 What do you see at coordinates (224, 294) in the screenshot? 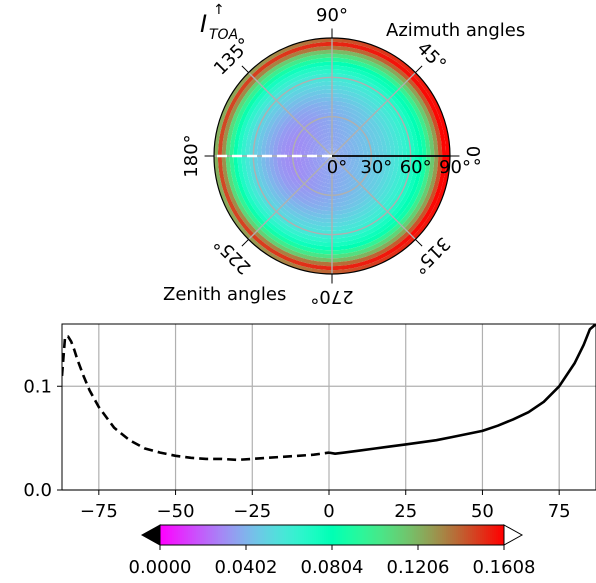
I see `zenith-axis-label: Zenith angles` at bounding box center [224, 294].